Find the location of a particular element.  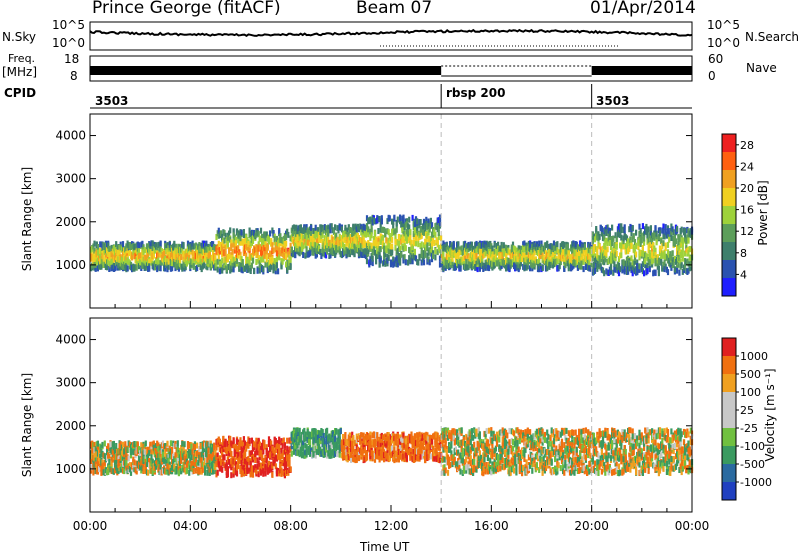

nsearch-tick-top: 10^5 is located at coordinates (723, 25).